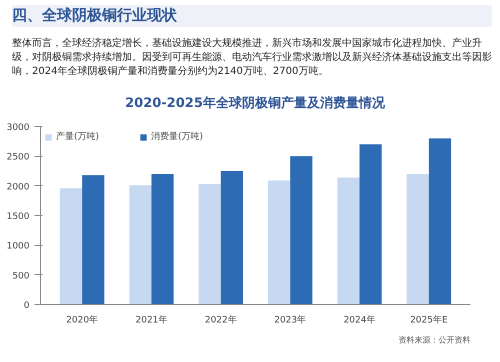  What do you see at coordinates (18, 128) in the screenshot?
I see `y-tick-label: 3000` at bounding box center [18, 128].